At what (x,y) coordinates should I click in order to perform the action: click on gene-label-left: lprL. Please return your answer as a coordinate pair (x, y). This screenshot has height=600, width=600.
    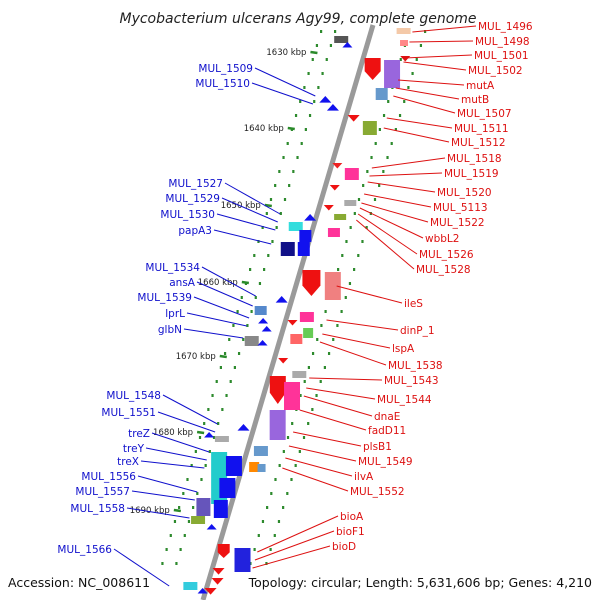
    Looking at the image, I should click on (175, 314).